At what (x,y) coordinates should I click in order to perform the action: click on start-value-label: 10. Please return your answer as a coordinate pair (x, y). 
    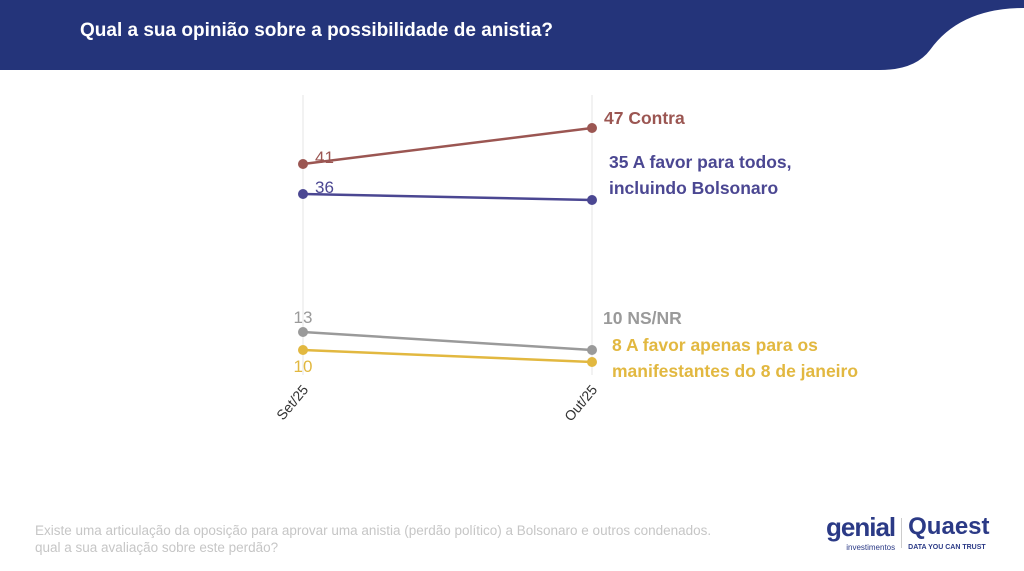
    Looking at the image, I should click on (303, 366).